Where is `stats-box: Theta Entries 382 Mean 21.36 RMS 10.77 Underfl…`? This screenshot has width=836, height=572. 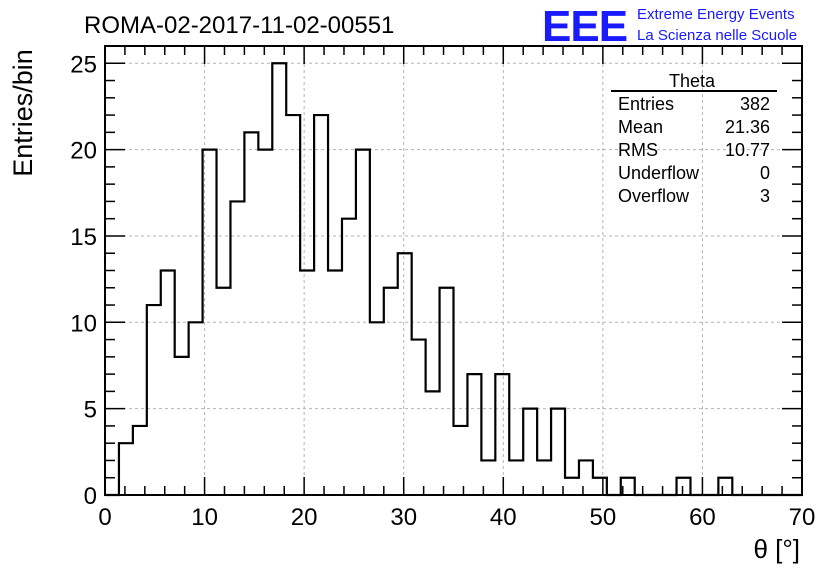
stats-box: Theta Entries 382 Mean 21.36 RMS 10.77 Underfl… is located at coordinates (694, 138).